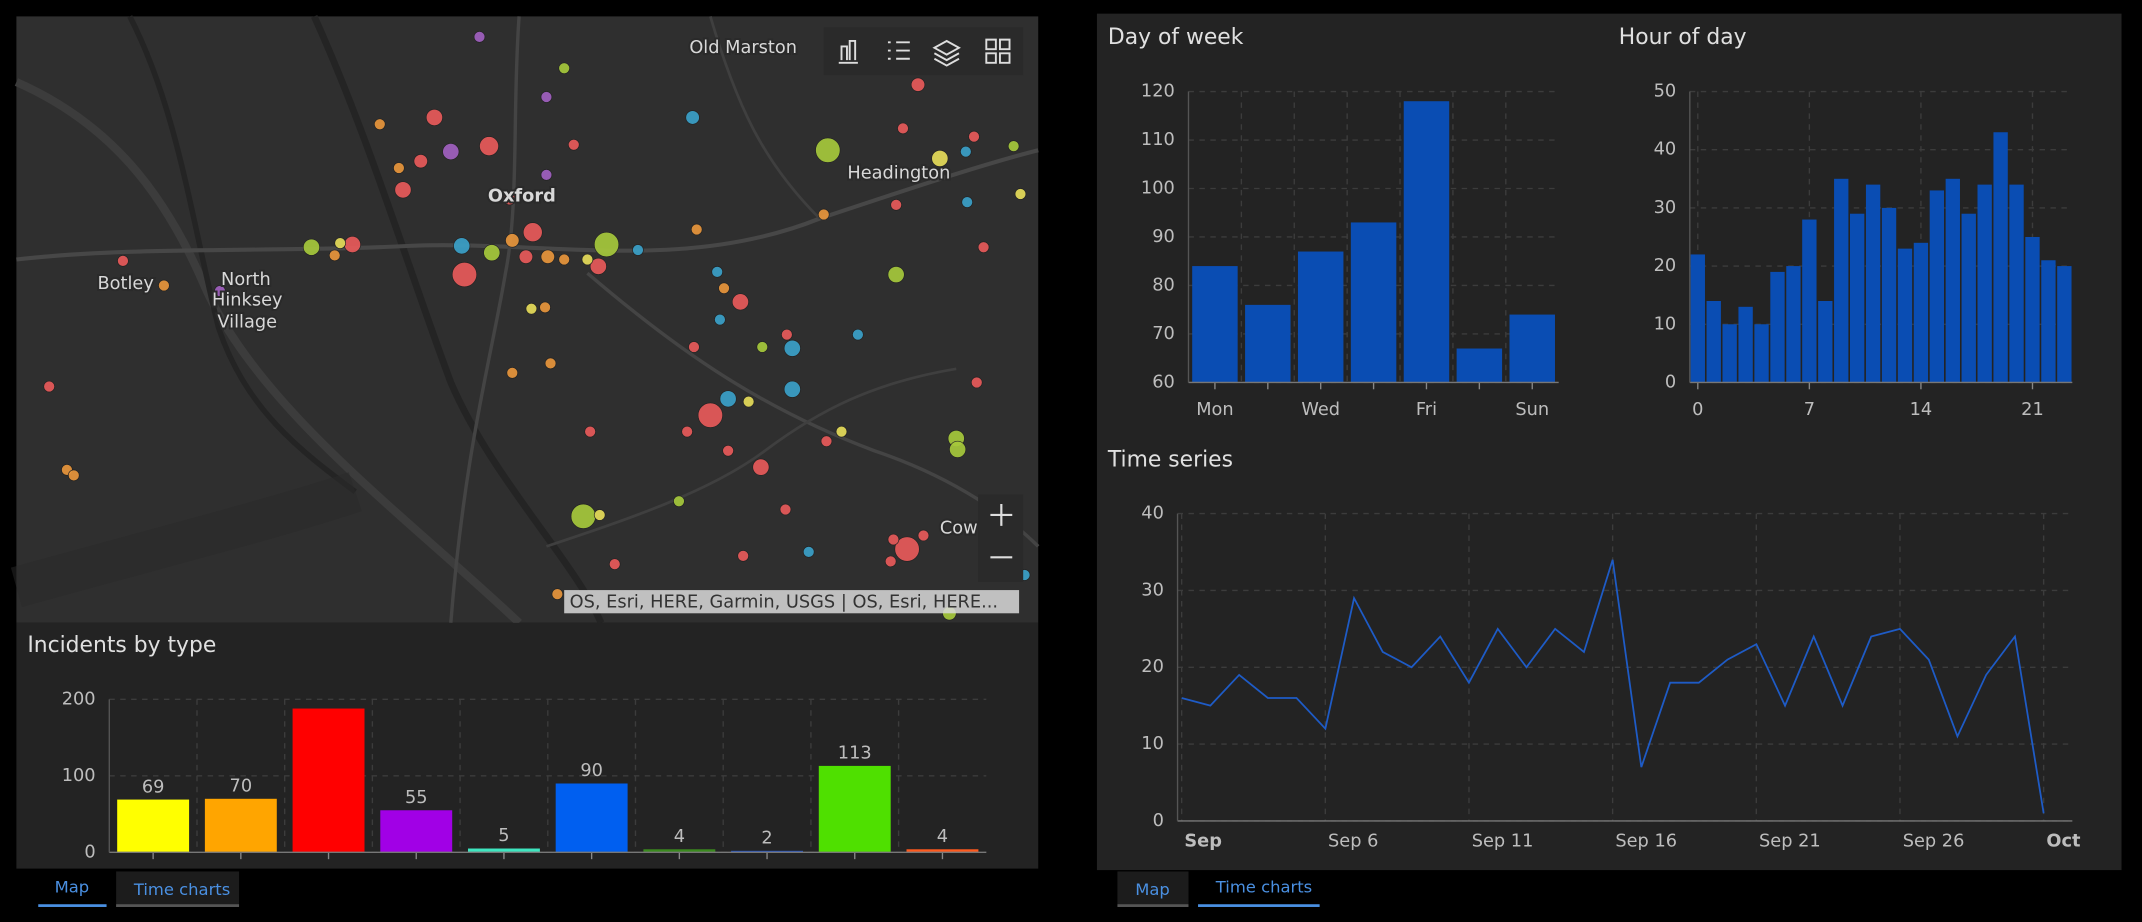 The image size is (2142, 922). Describe the element at coordinates (1683, 37) in the screenshot. I see `chart-title: Hour of day` at that location.